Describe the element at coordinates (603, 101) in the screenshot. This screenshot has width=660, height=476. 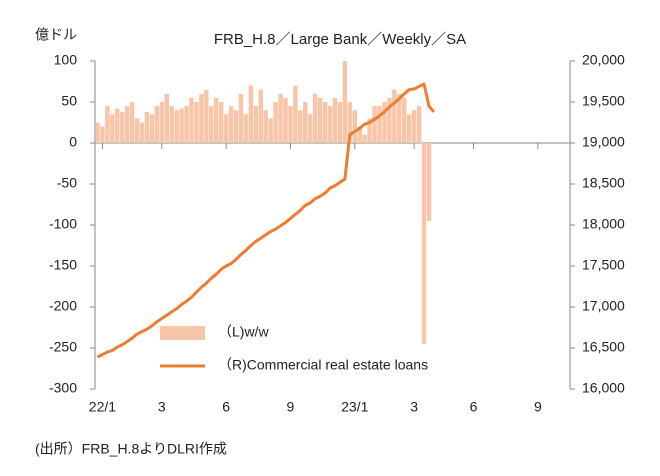
I see `y2-tick-label: 19,500` at that location.